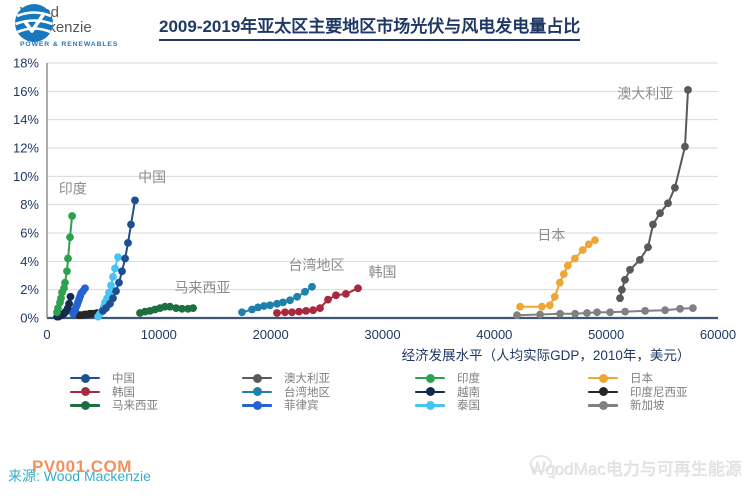 Image resolution: width=750 pixels, height=501 pixels. What do you see at coordinates (301, 406) in the screenshot?
I see `legend-label: 菲律宾` at bounding box center [301, 406].